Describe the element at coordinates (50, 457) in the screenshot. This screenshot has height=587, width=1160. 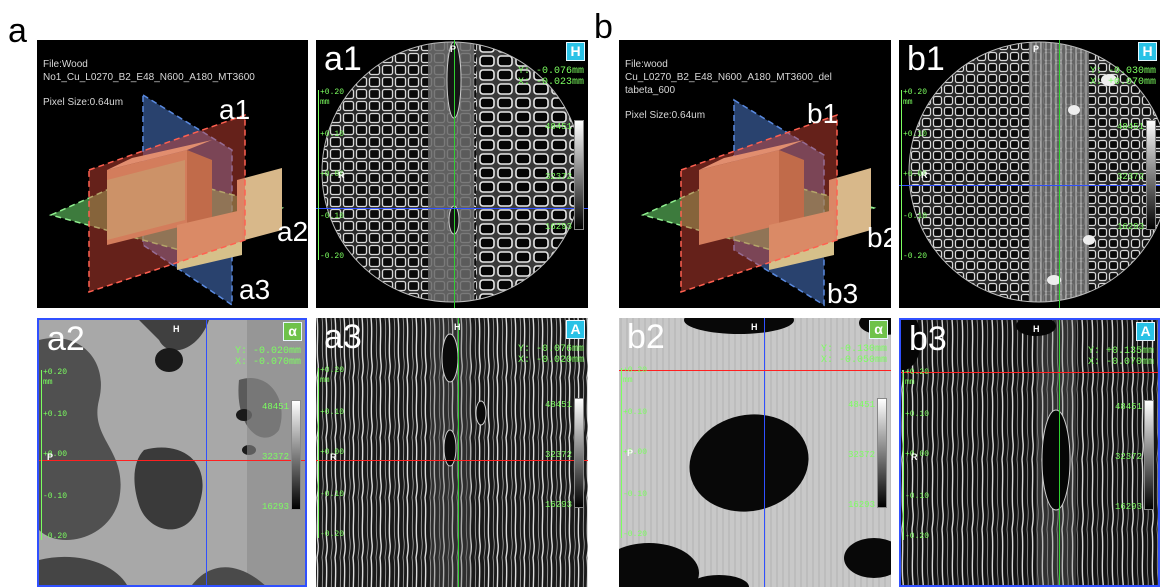
I see `axis-label-side: P` at that location.